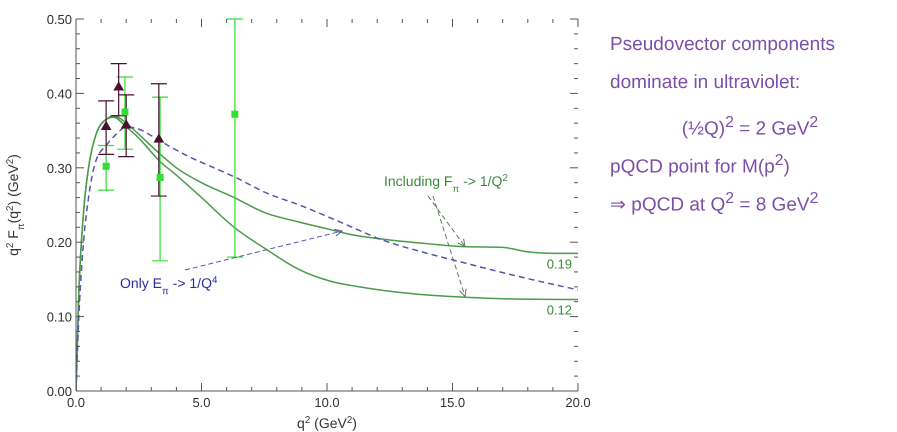 This screenshot has height=432, width=897. Describe the element at coordinates (59, 242) in the screenshot. I see `y-tick-label: 0.20` at that location.